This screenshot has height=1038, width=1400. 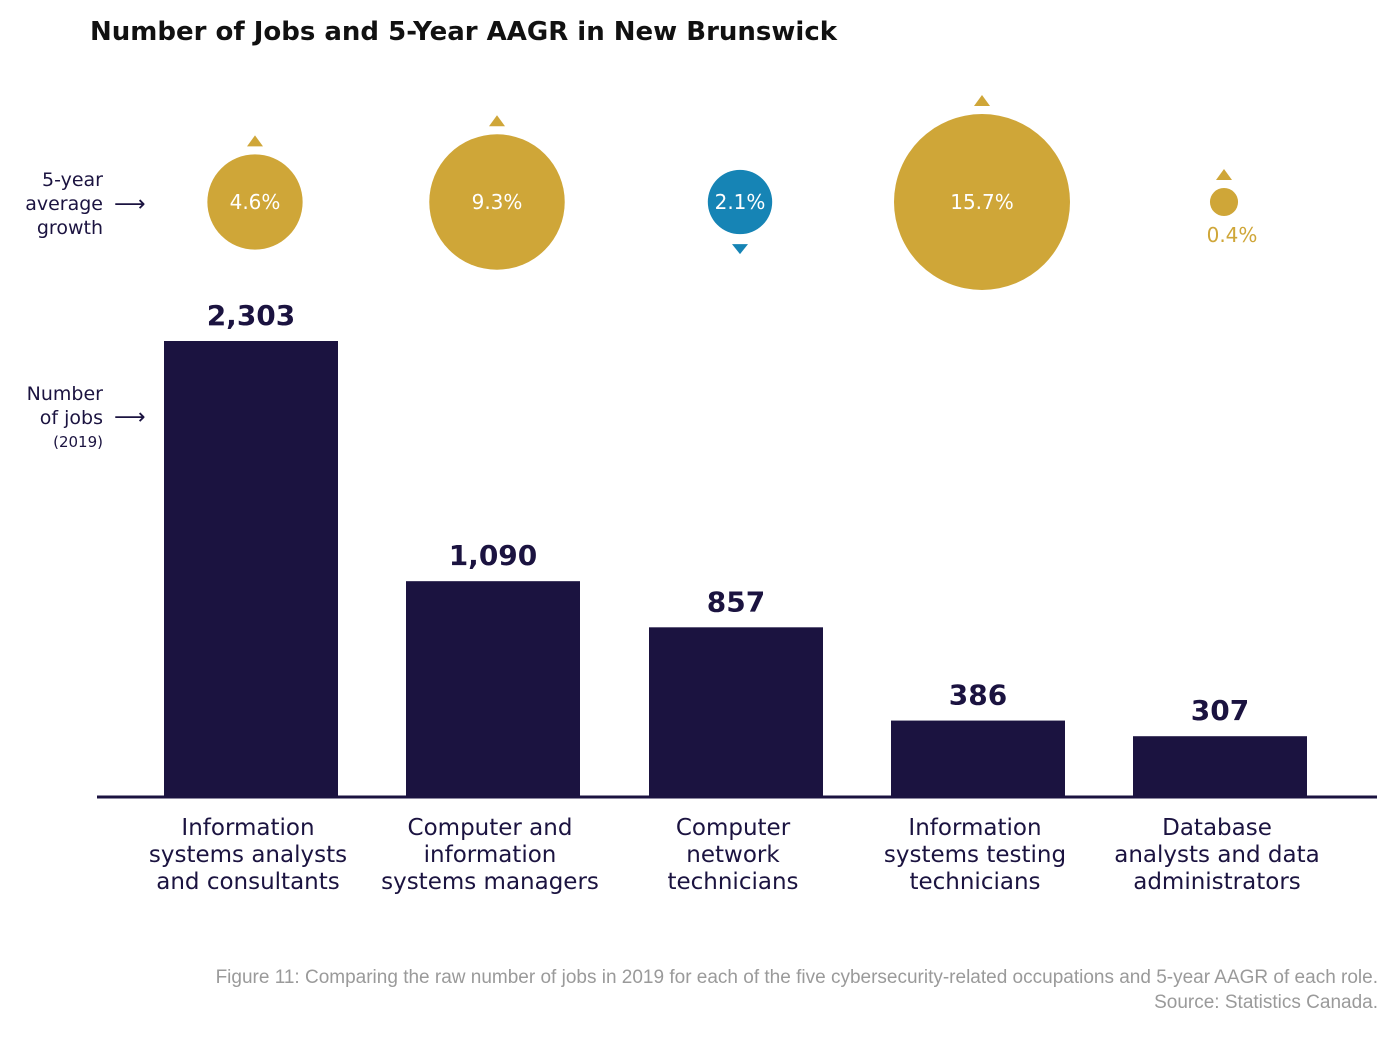 I want to click on bar-value-label-5: 307, so click(x=1220, y=710).